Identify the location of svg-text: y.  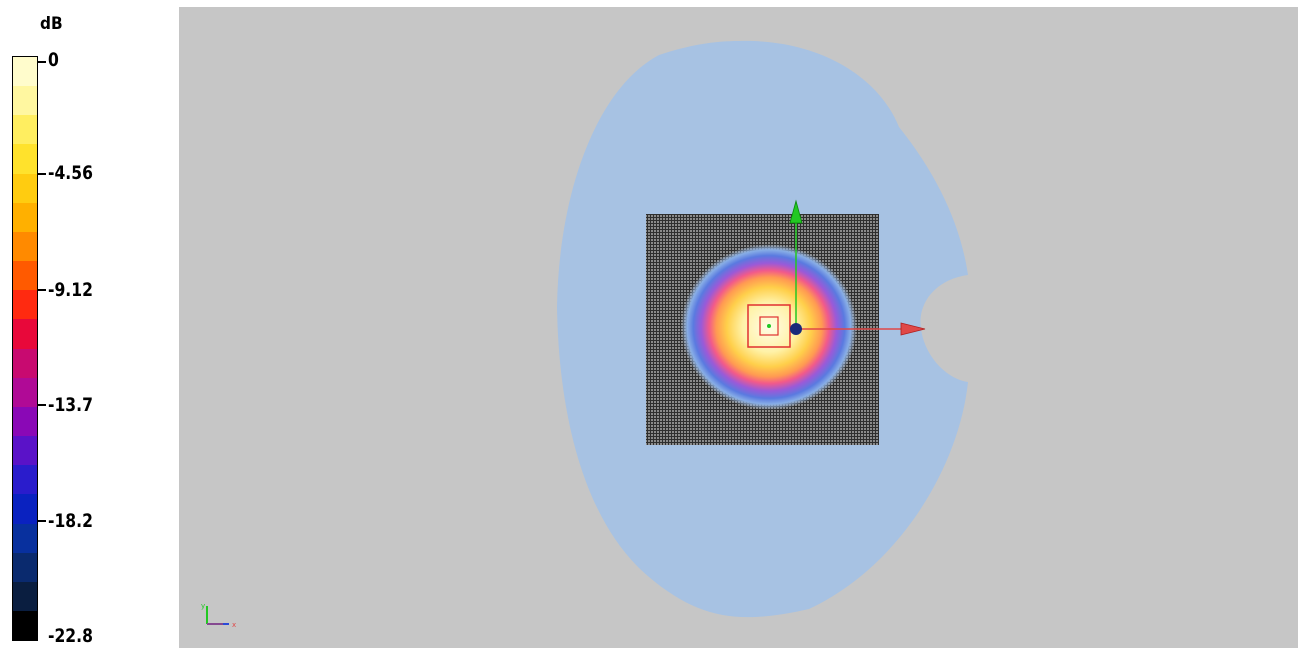
(203, 606).